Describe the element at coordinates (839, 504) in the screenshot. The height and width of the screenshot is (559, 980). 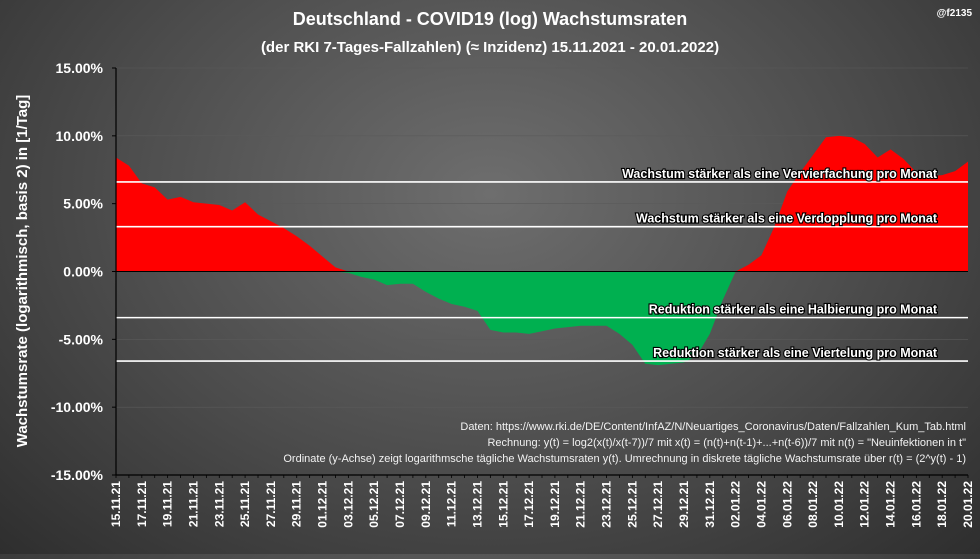
I see `x-tick-label: 10.01.22` at that location.